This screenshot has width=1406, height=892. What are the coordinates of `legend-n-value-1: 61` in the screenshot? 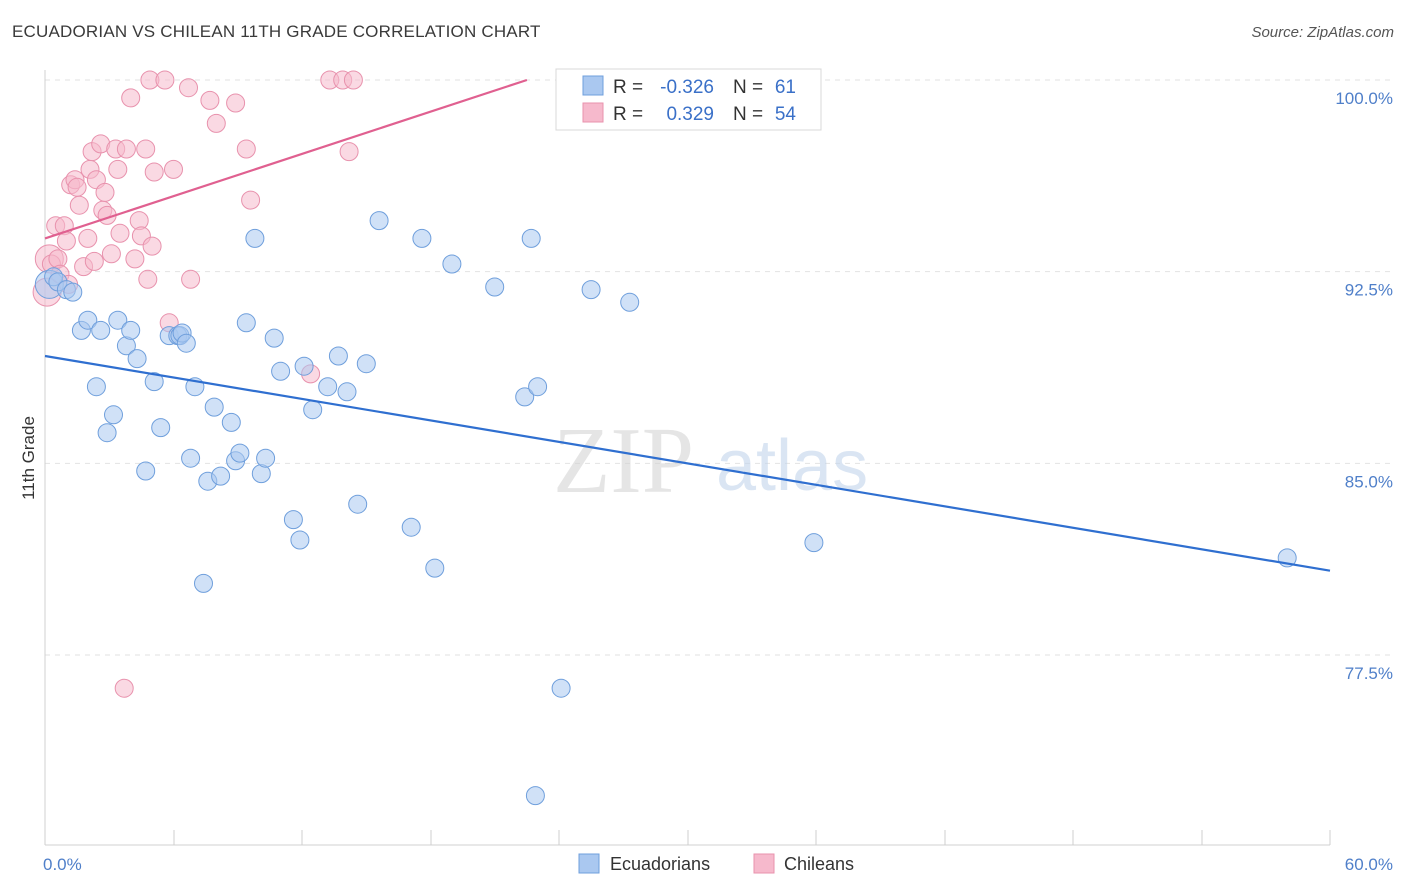 It's located at (785, 87).